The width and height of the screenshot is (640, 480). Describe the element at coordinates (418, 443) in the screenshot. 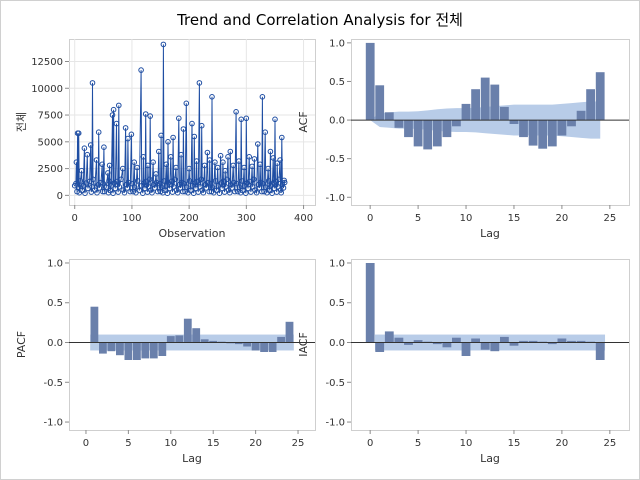

I see `x-tick-label: 5` at that location.